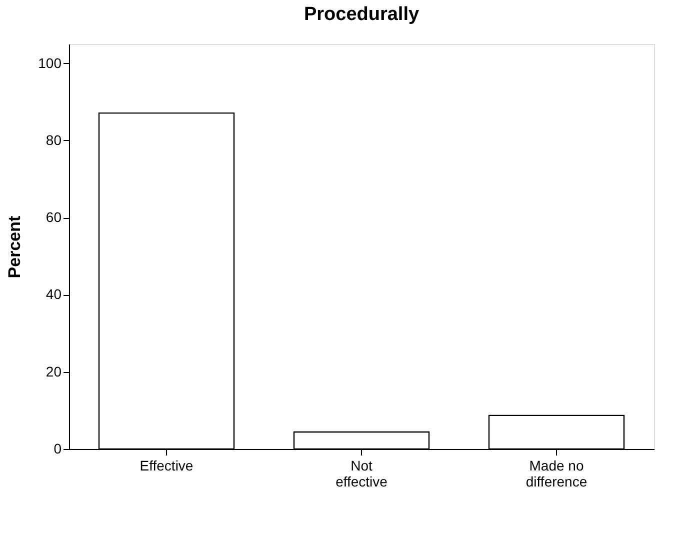  Describe the element at coordinates (362, 474) in the screenshot. I see `x-tick-label: Not effective` at that location.